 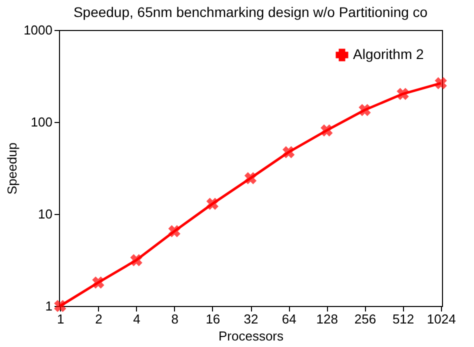 What do you see at coordinates (250, 12) in the screenshot?
I see `chart-title: Speedup, 65nm benchmarking design w/o Partitioning co` at bounding box center [250, 12].